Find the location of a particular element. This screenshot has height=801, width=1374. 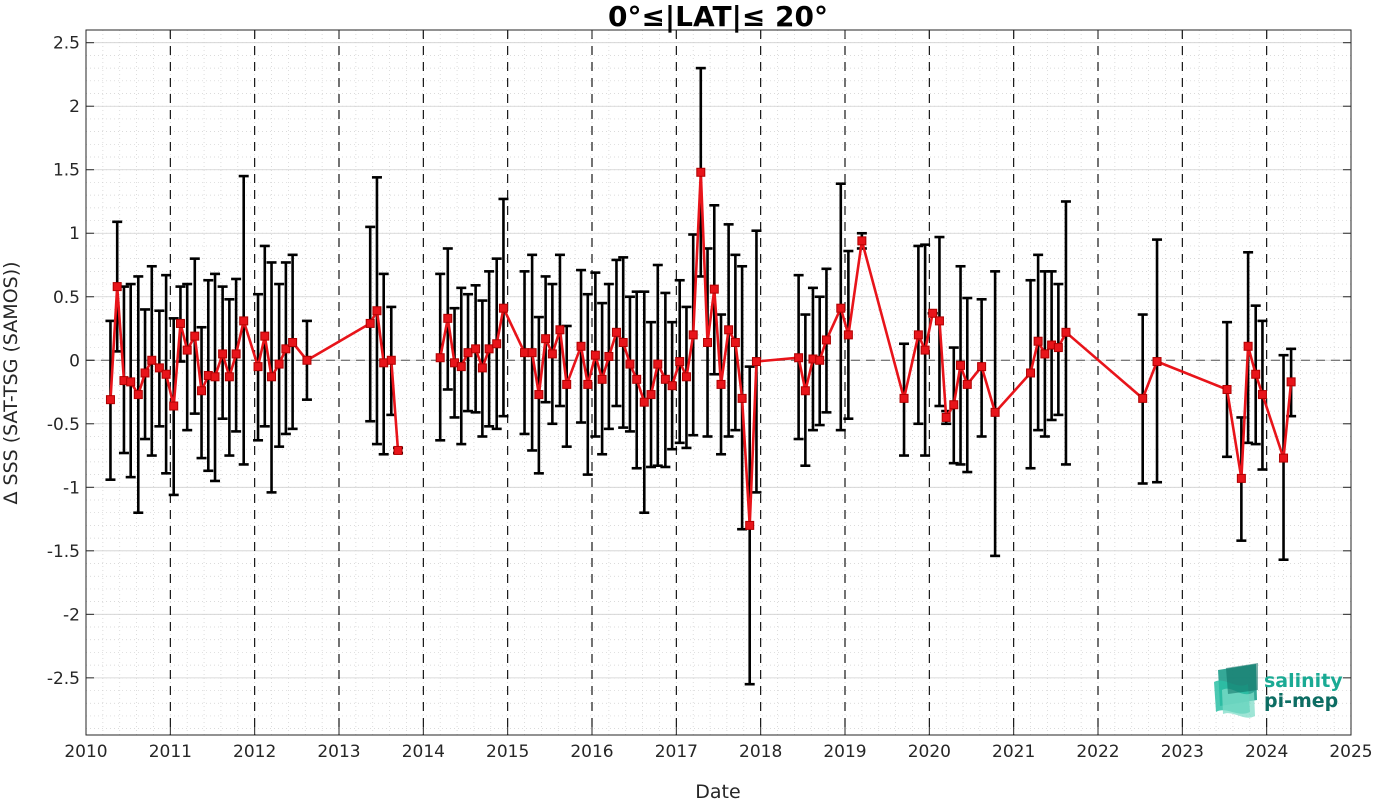

wave-logo-icon is located at coordinates (1236, 690).